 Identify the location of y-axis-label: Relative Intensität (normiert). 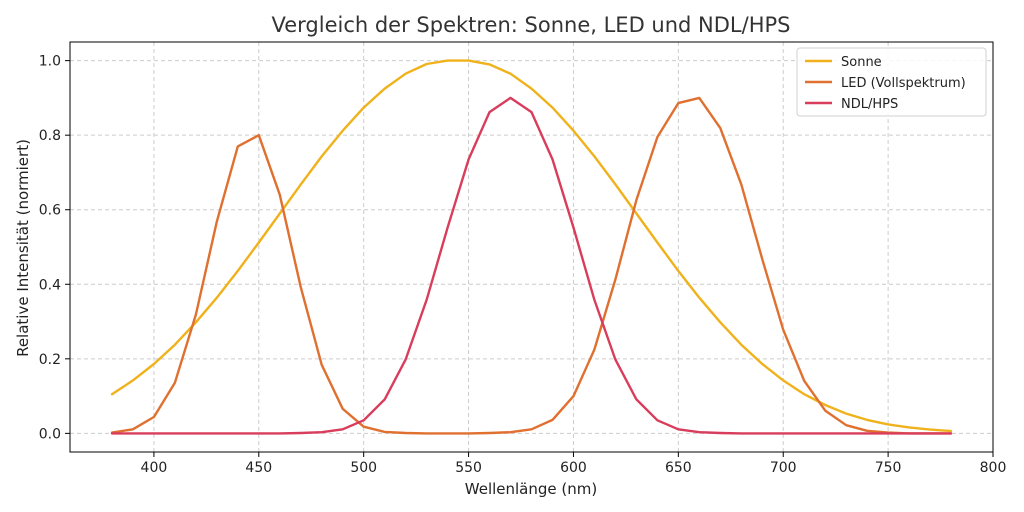
(23, 248).